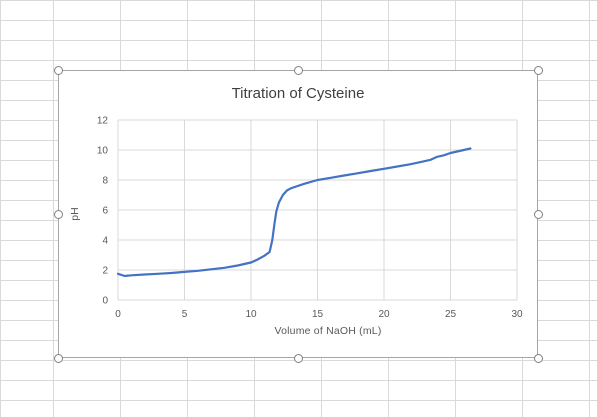 This screenshot has height=417, width=597. I want to click on x-tick-label: 30, so click(517, 314).